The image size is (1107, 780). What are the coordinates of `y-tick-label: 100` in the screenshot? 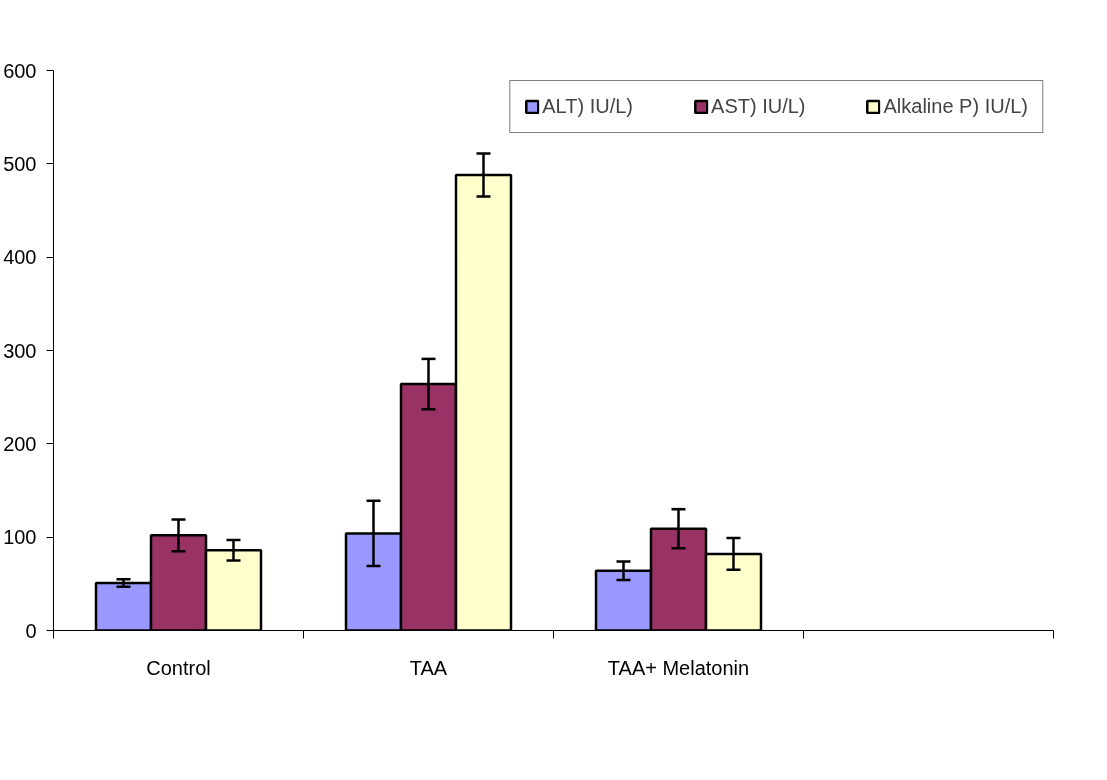 It's located at (20, 537).